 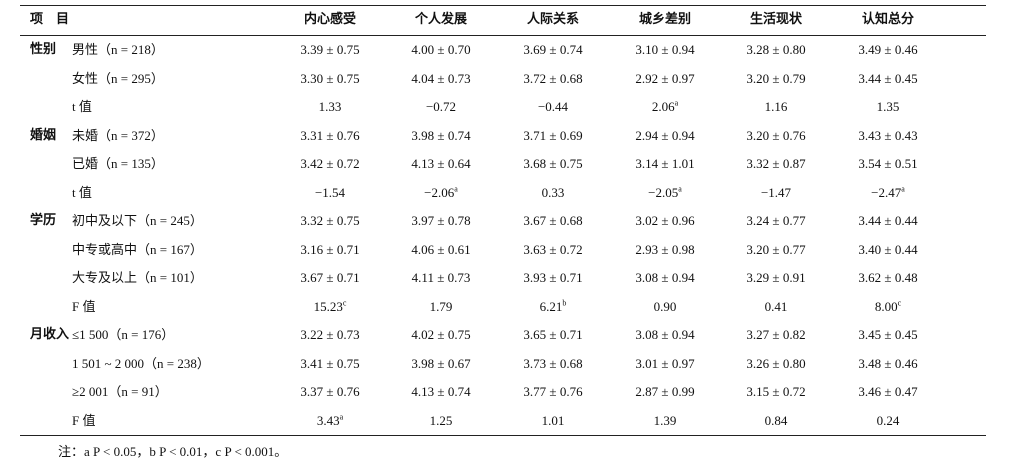 What do you see at coordinates (776, 19) in the screenshot?
I see `header-cell: 生活现状` at bounding box center [776, 19].